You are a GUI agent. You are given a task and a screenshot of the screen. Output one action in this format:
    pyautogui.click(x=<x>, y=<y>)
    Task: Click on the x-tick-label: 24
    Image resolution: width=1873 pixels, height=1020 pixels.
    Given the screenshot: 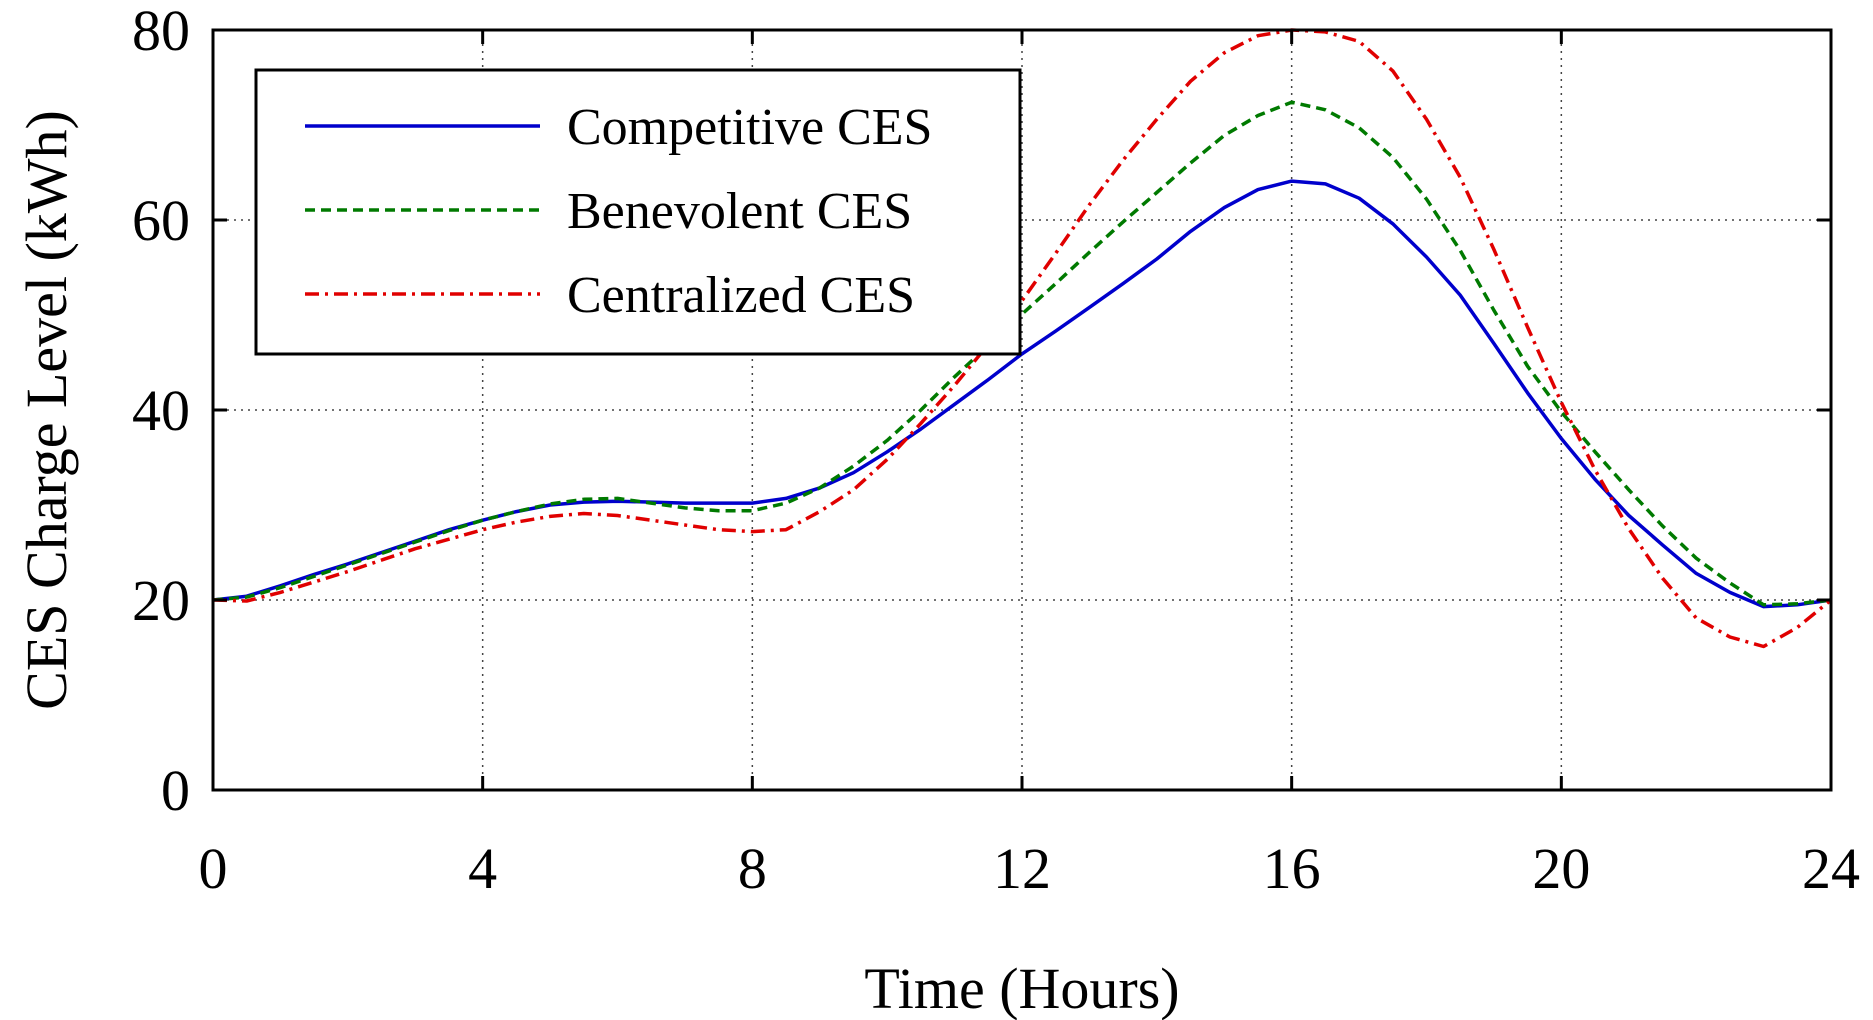 What is the action you would take?
    pyautogui.click(x=1831, y=868)
    